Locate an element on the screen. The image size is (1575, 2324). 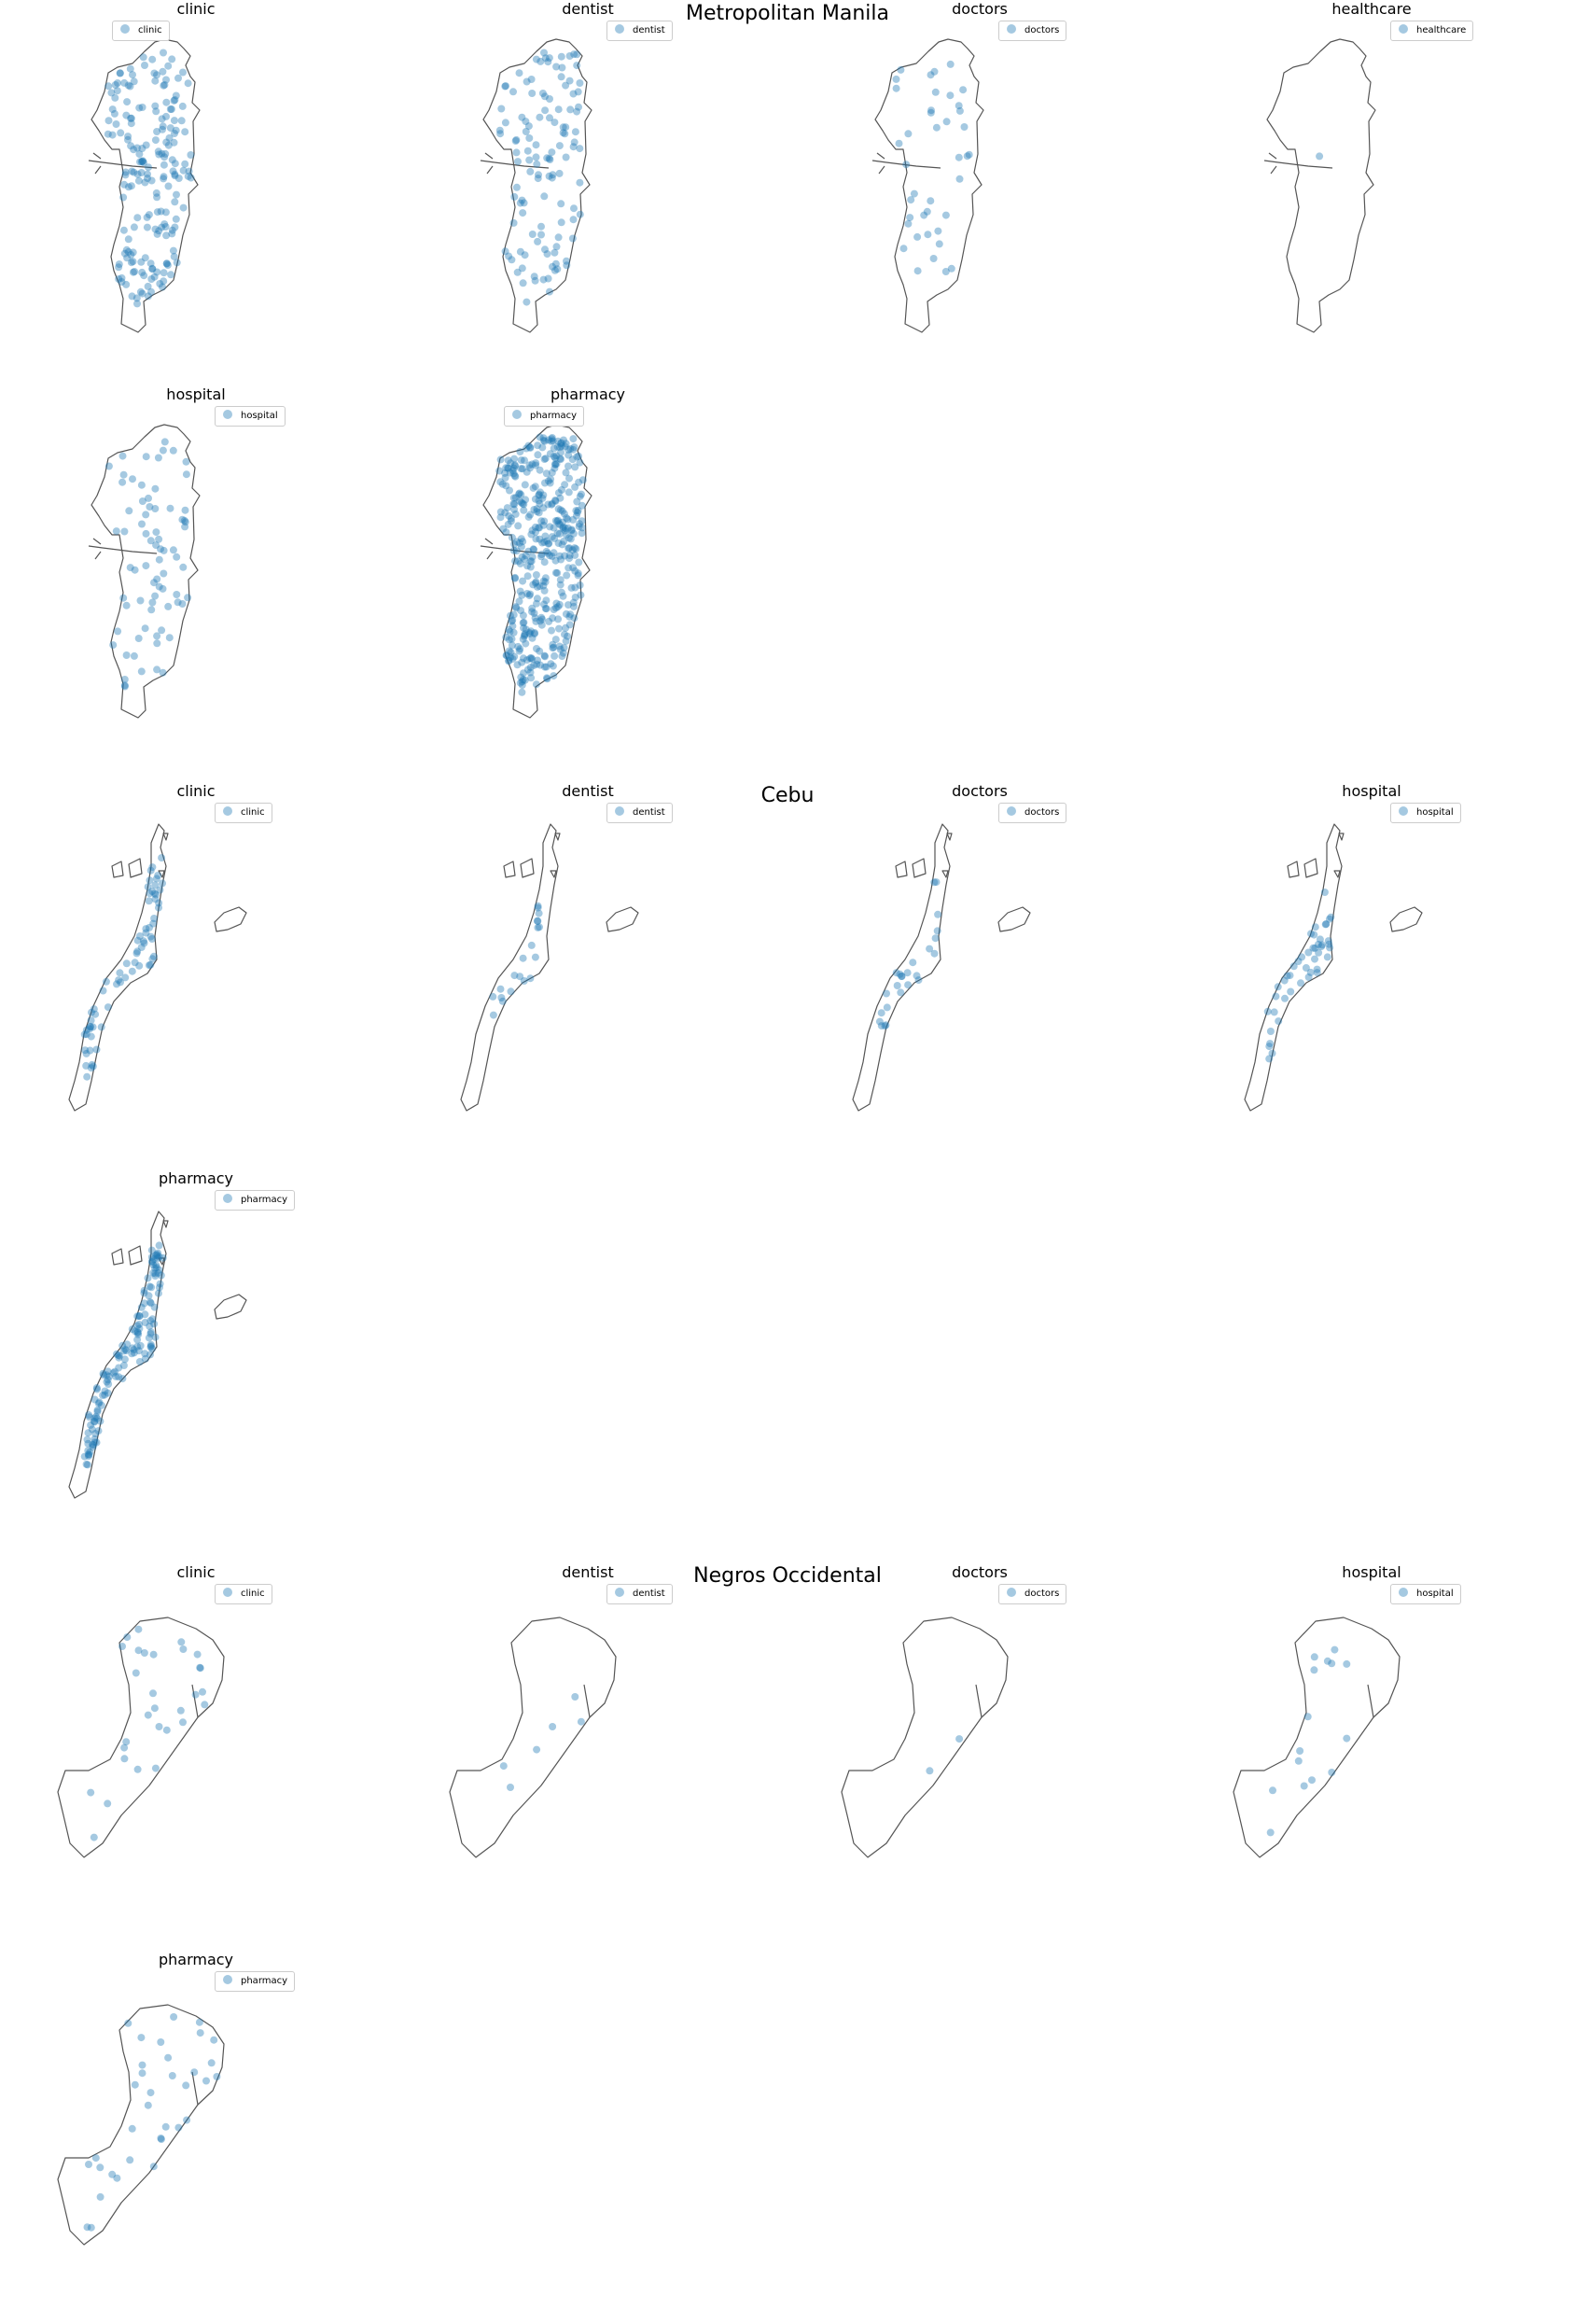
panel-title: dentist is located at coordinates (588, 9).